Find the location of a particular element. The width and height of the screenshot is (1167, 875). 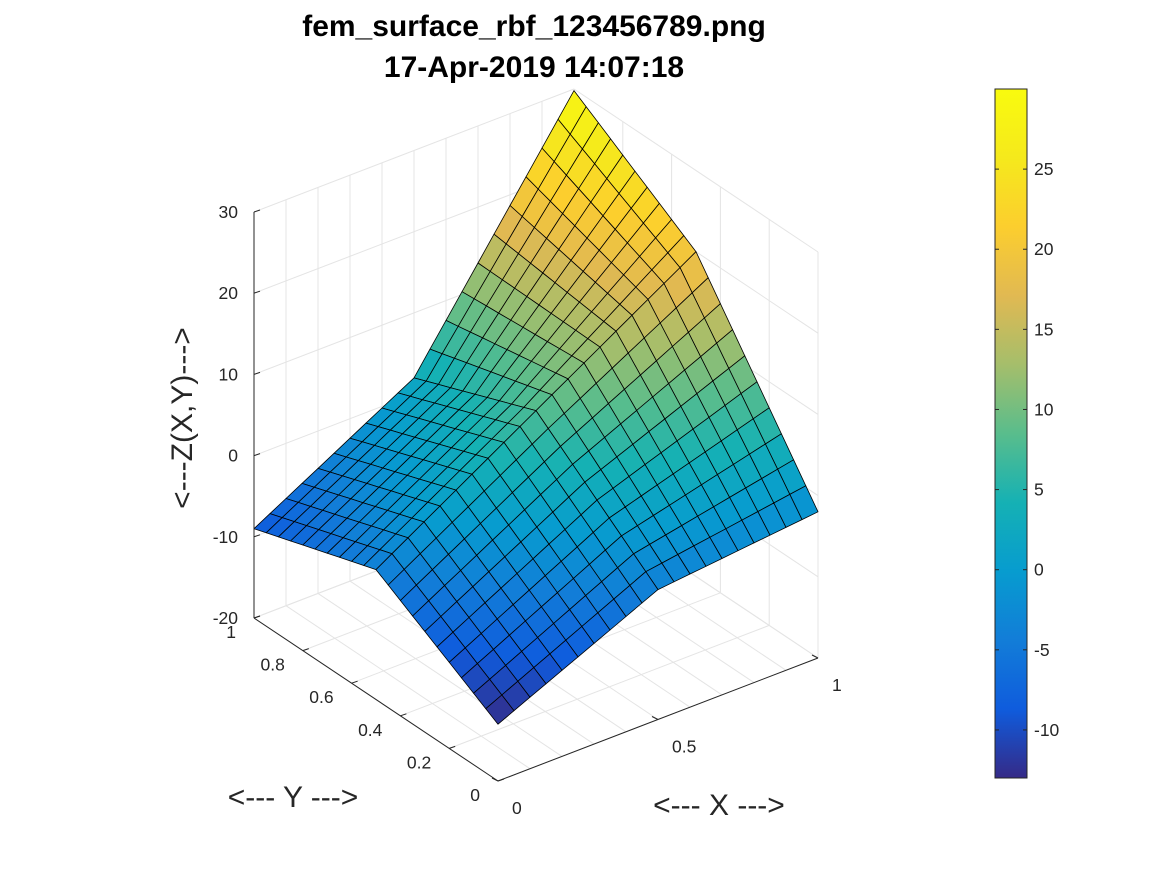

z-tick-label: 30 is located at coordinates (229, 212).